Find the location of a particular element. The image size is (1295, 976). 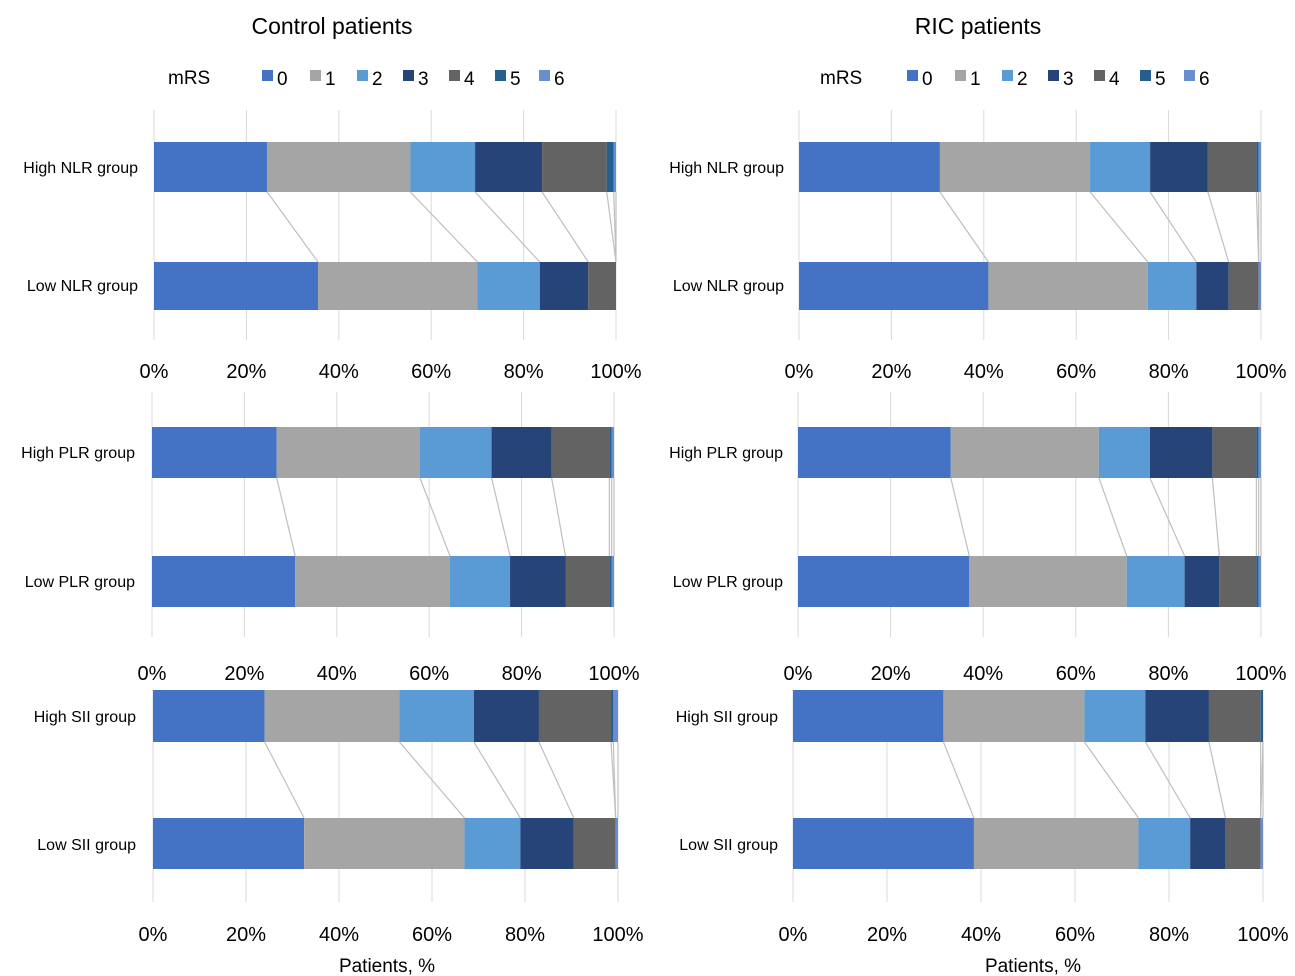

category-label: High SII group is located at coordinates (727, 717).